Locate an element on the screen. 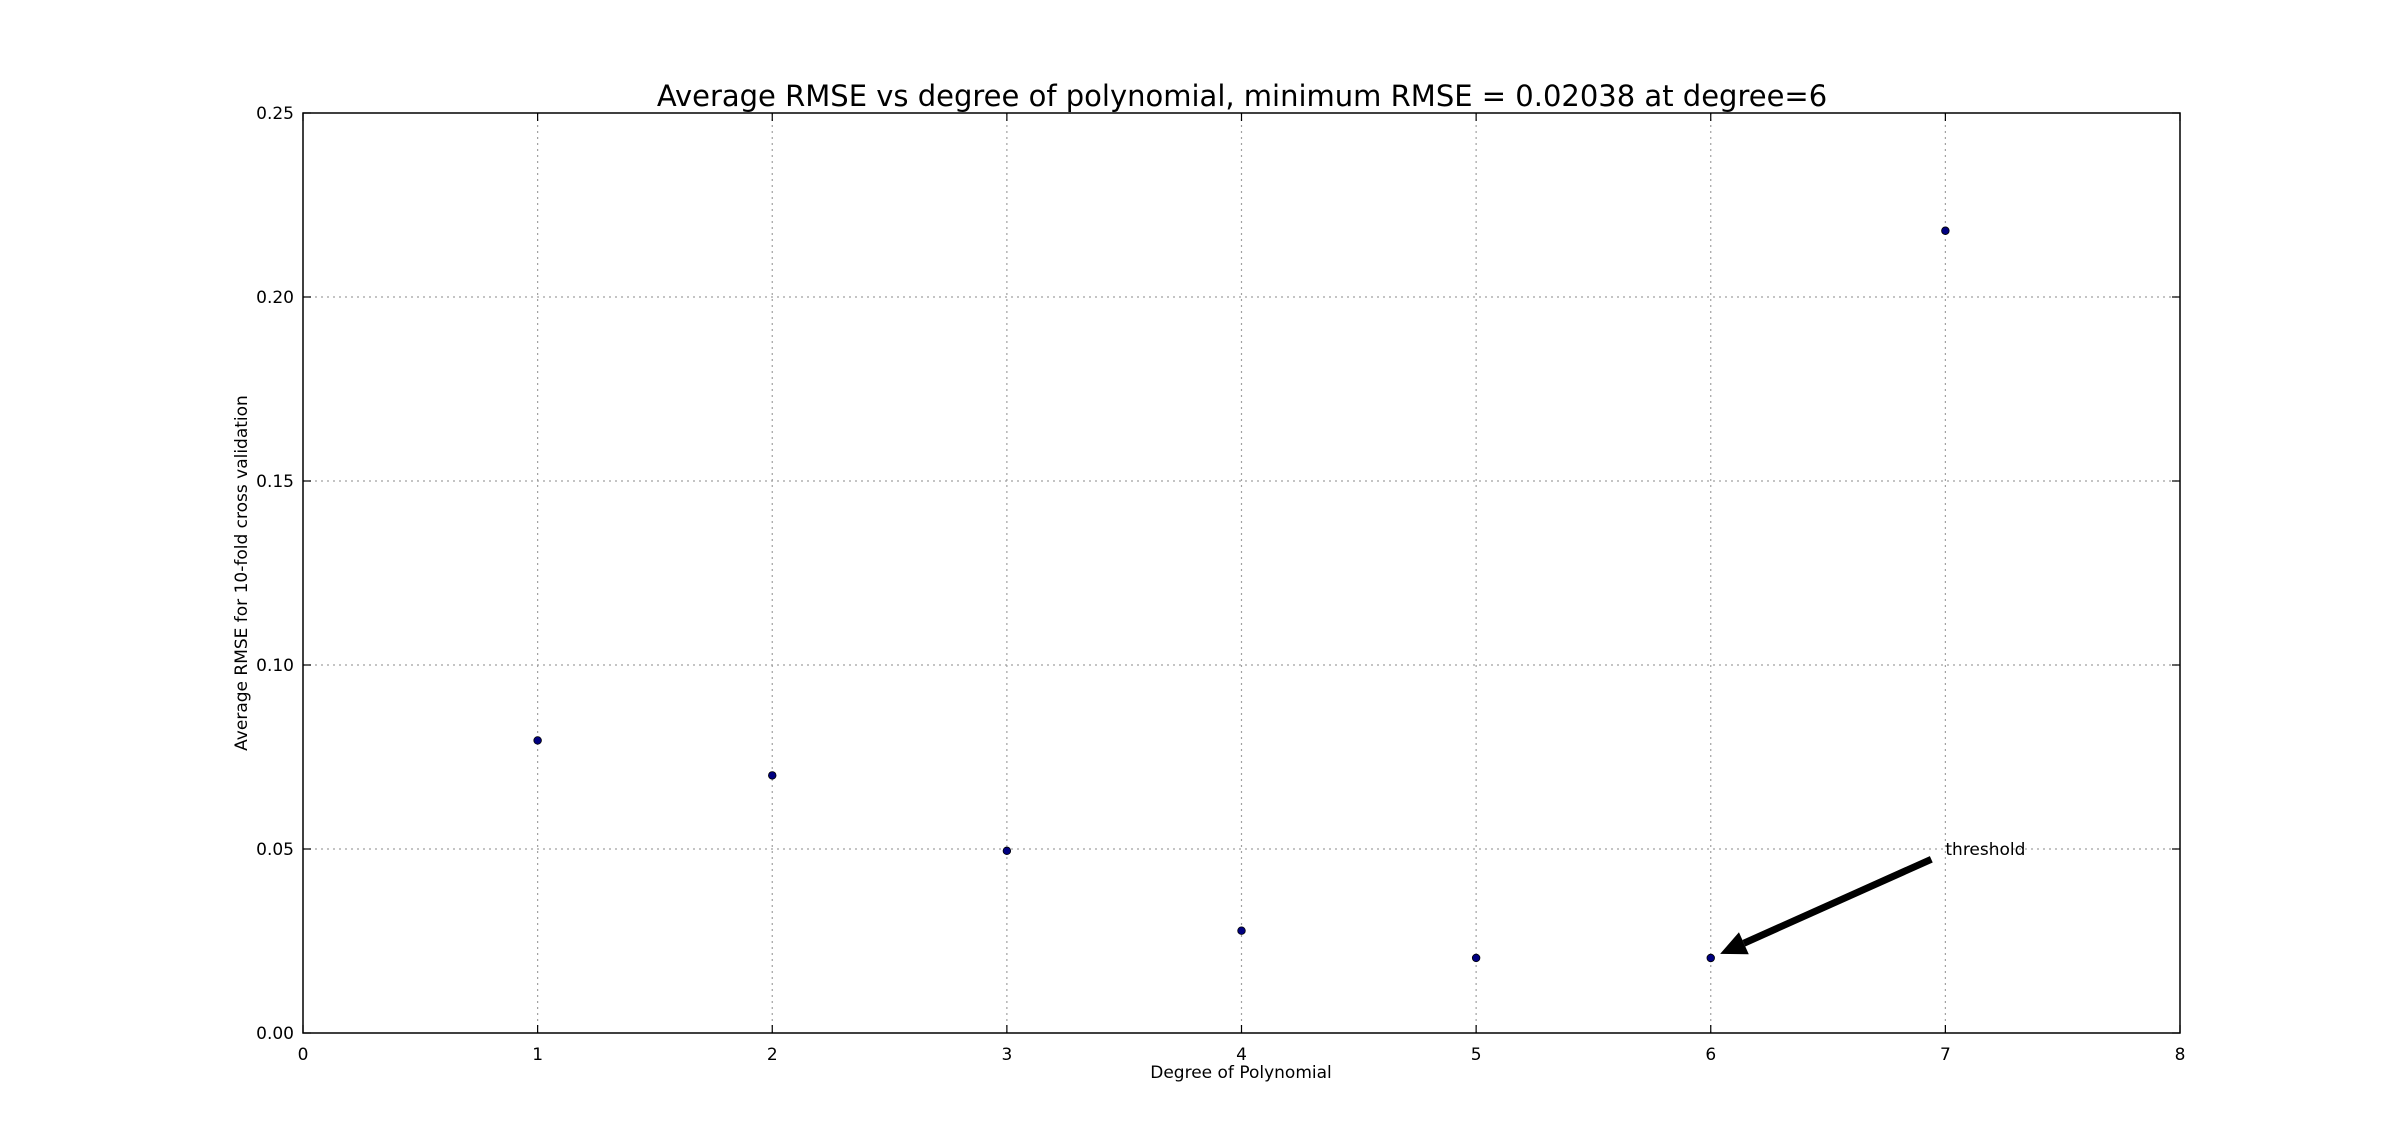 The image size is (2400, 1137). y-tick-label: 0.05 is located at coordinates (275, 850).